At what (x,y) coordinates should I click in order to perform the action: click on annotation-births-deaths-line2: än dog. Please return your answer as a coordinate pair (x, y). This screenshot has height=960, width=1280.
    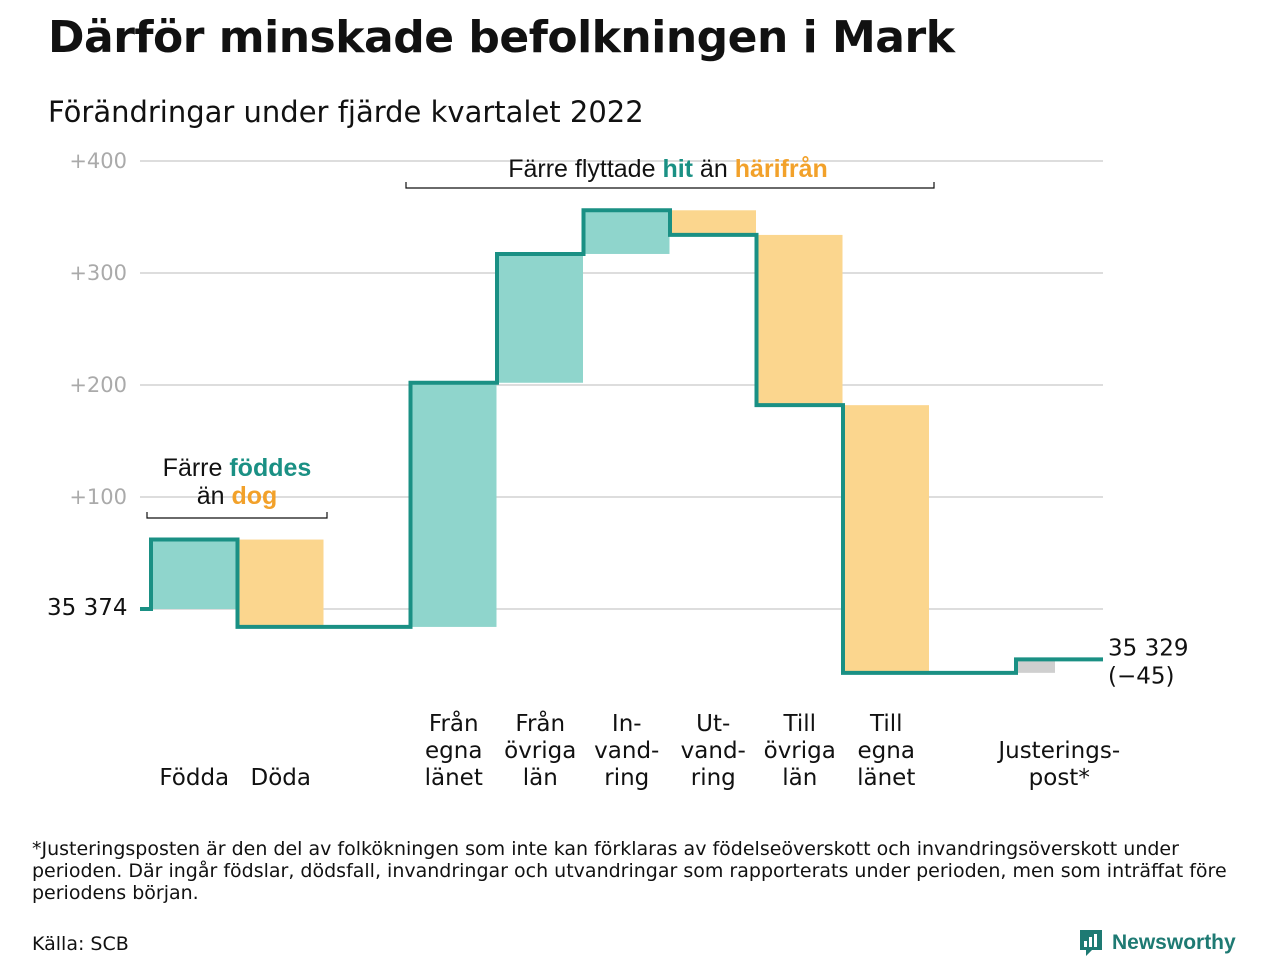
    Looking at the image, I should click on (237, 496).